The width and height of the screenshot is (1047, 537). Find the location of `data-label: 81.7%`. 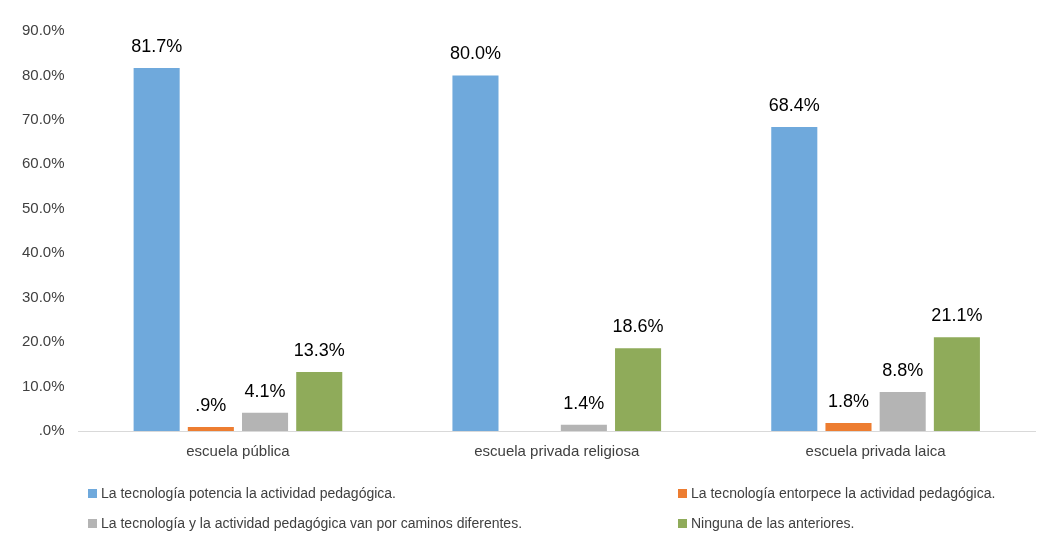

data-label: 81.7% is located at coordinates (157, 45).